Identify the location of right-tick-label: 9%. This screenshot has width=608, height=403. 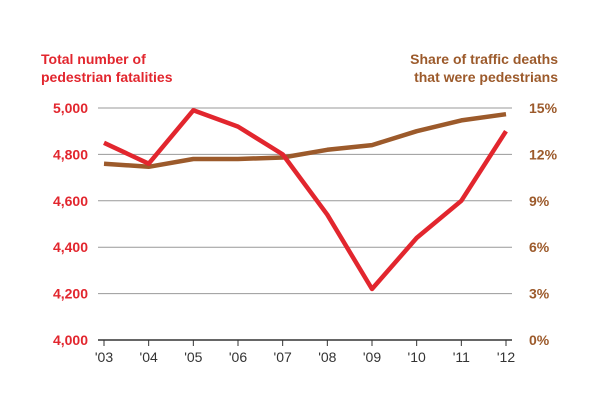
(539, 201).